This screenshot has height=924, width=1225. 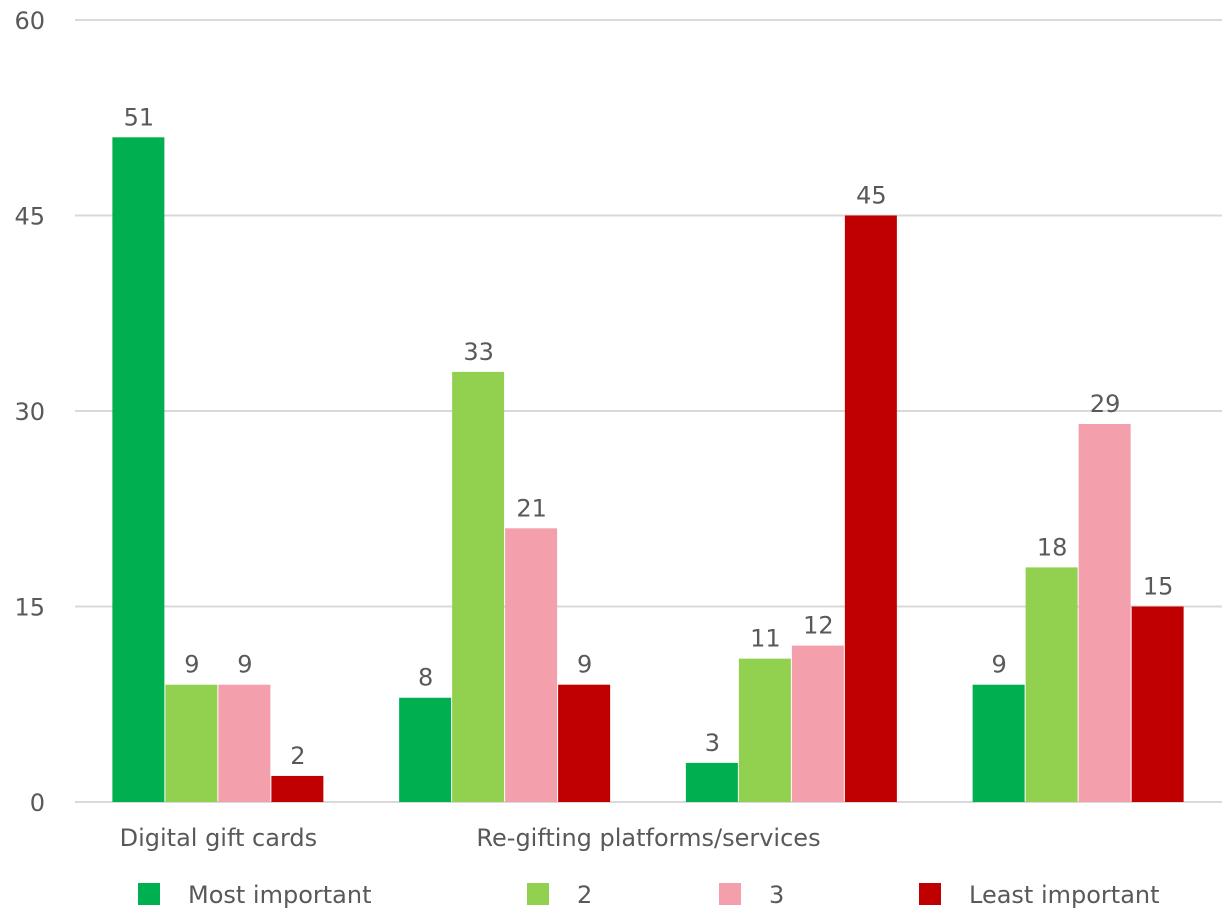 What do you see at coordinates (649, 895) in the screenshot?
I see `legend: Most important 2 3 Least important` at bounding box center [649, 895].